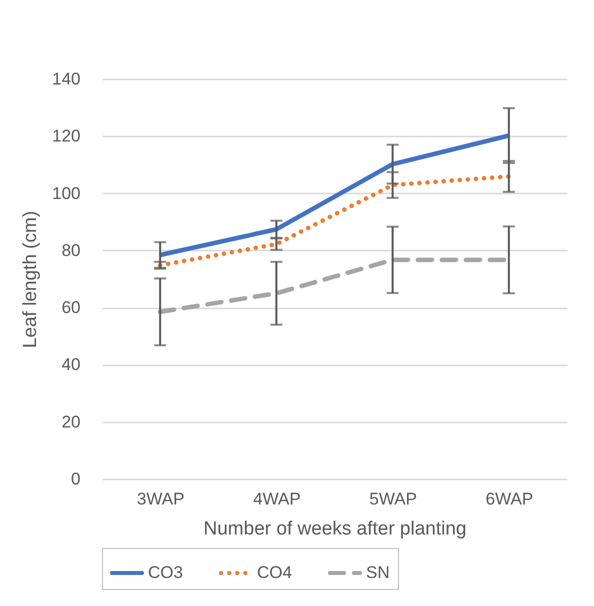 The image size is (594, 606). I want to click on legend-label: SN, so click(378, 572).